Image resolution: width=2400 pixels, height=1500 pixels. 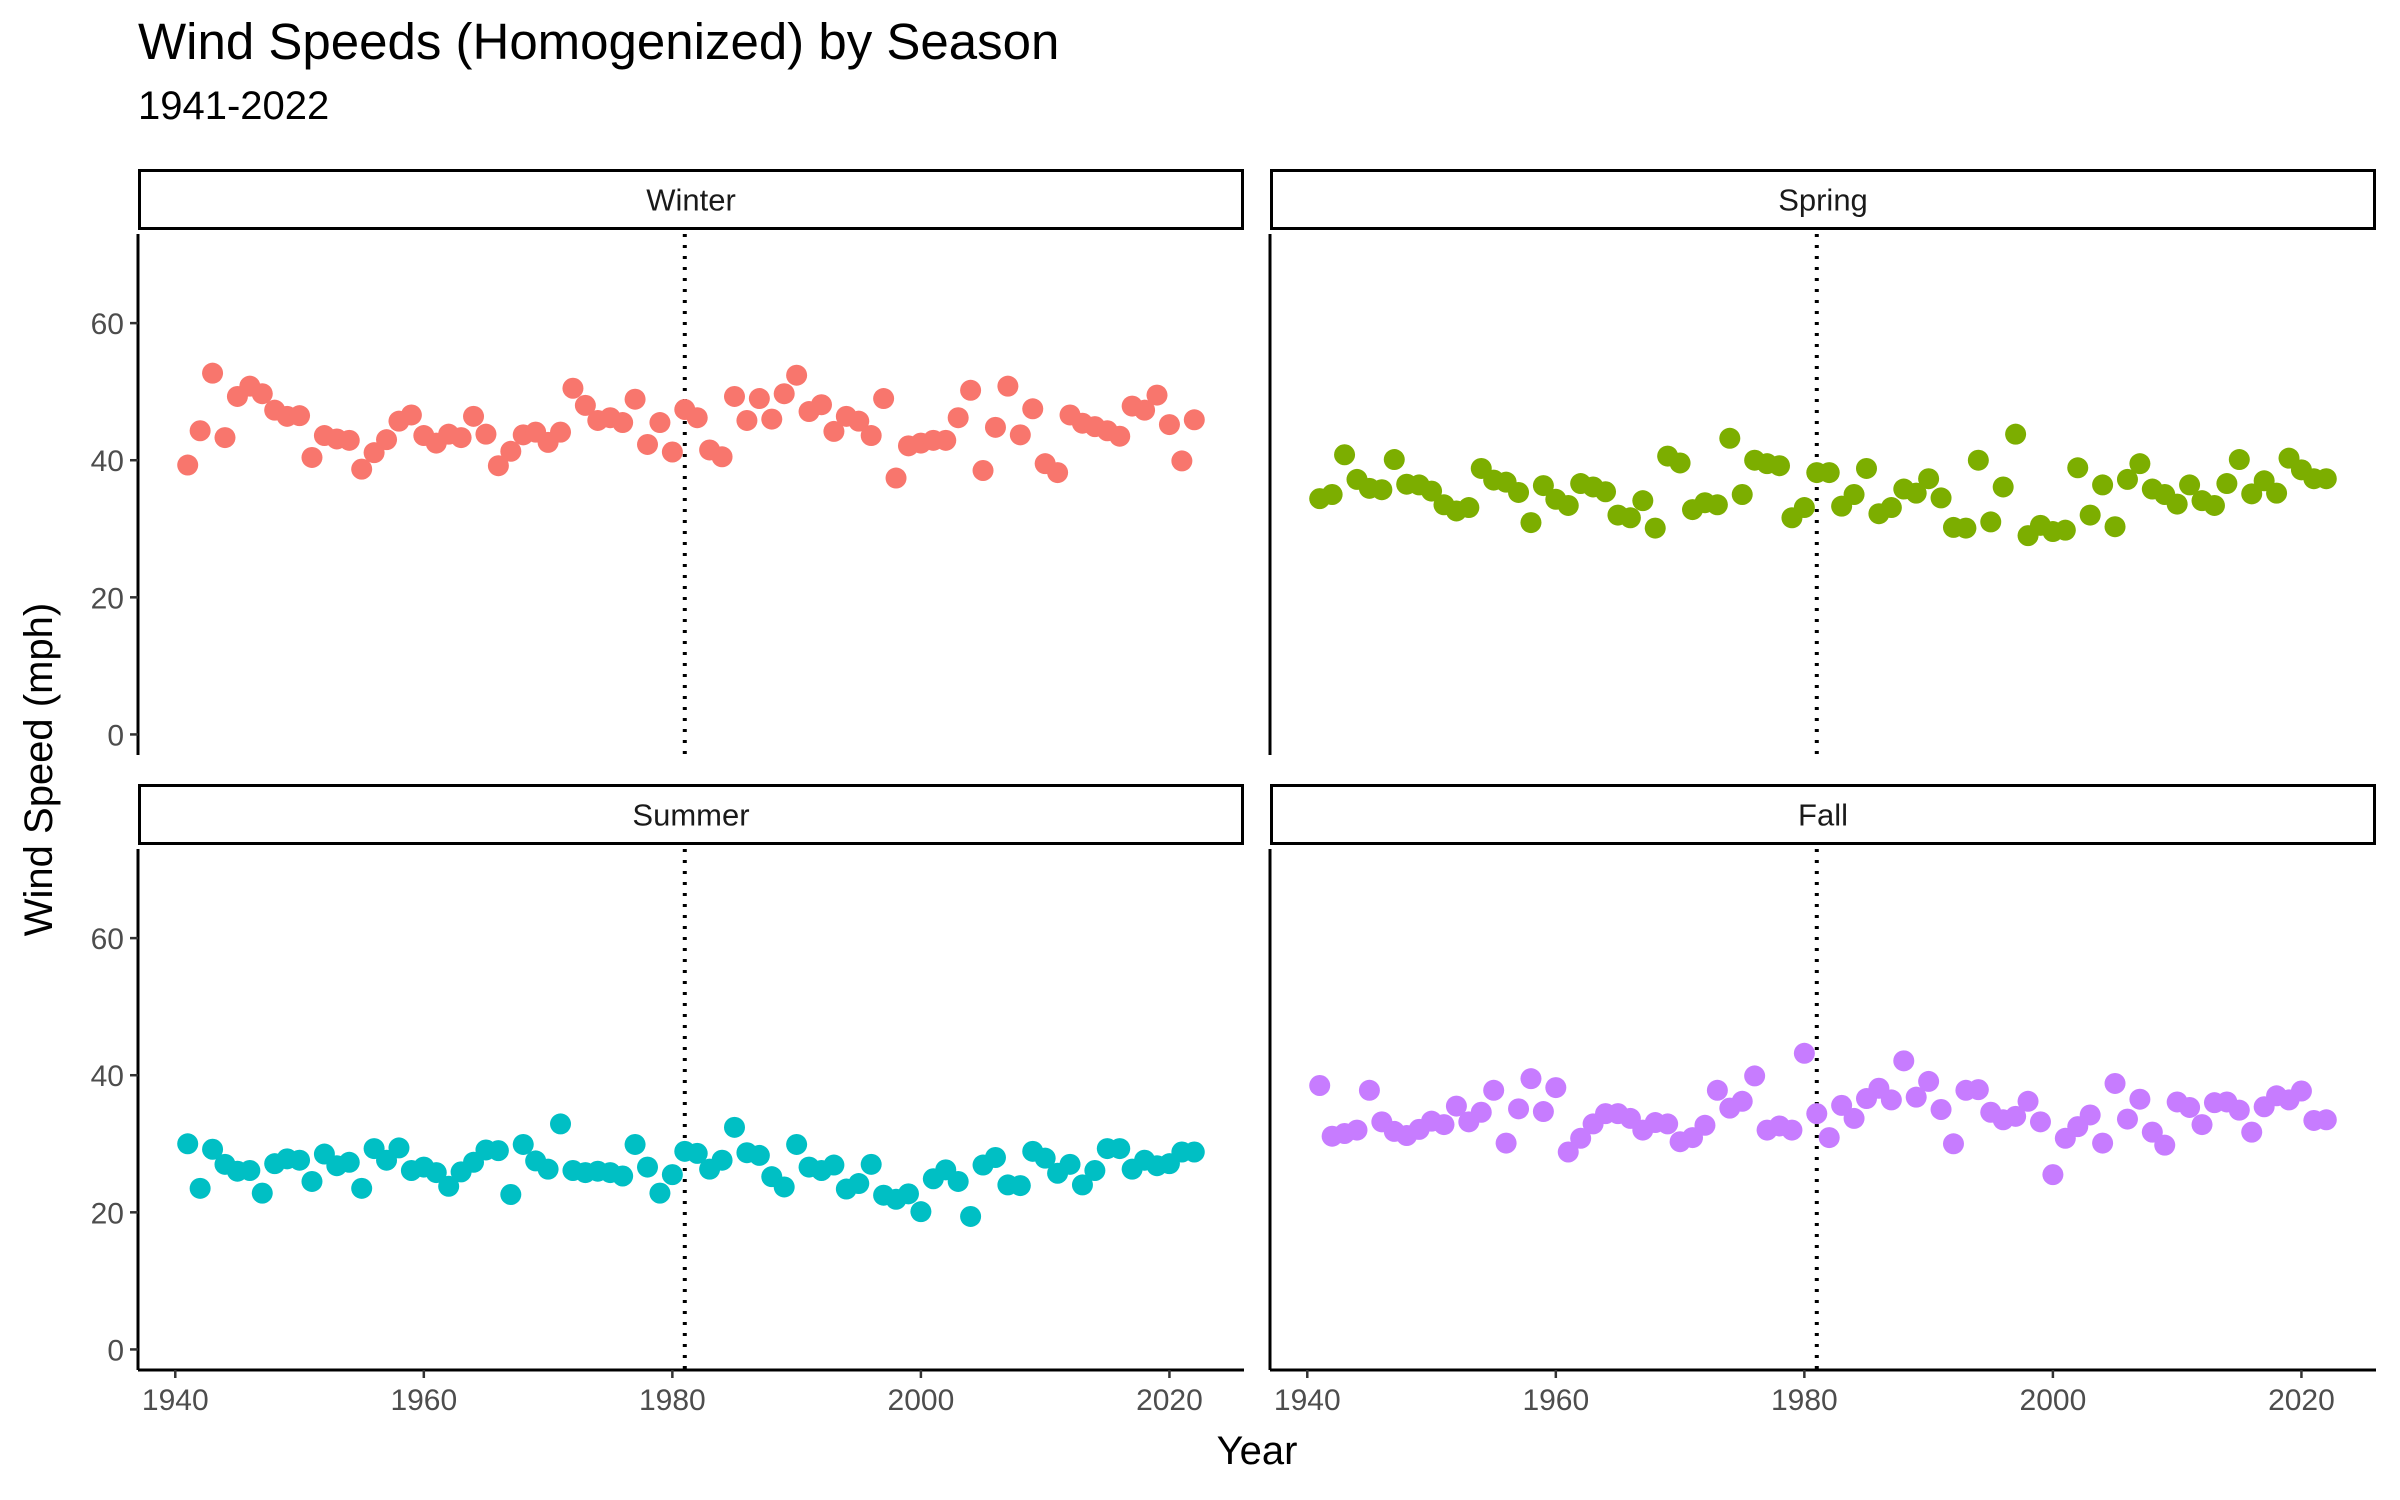 What do you see at coordinates (2301, 1400) in the screenshot?
I see `x-tick-label-fall: 2020` at bounding box center [2301, 1400].